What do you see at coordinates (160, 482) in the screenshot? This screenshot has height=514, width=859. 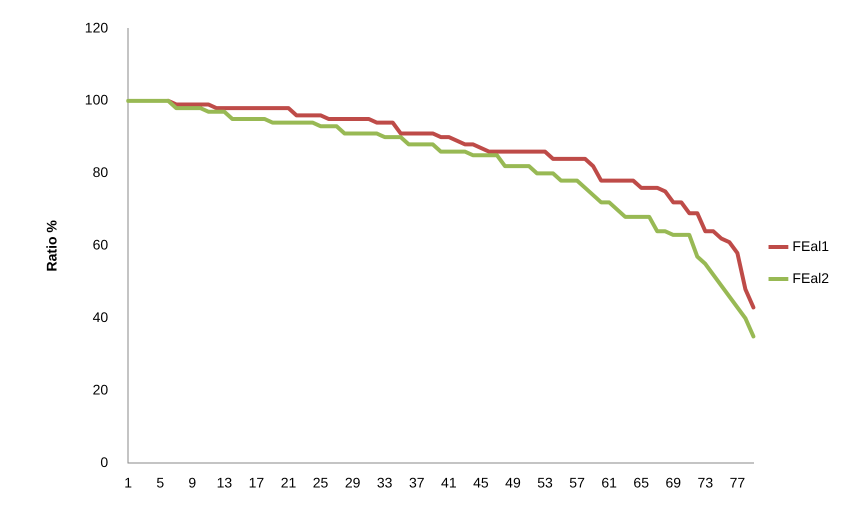 I see `x-tick-label: 5` at bounding box center [160, 482].